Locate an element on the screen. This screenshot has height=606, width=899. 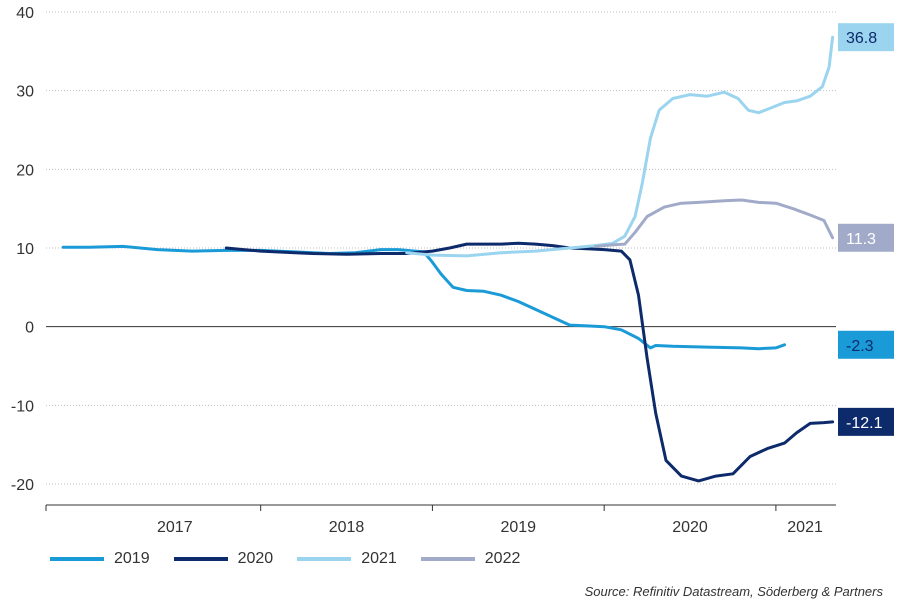
end-label-box-11.3 is located at coordinates (866, 237).